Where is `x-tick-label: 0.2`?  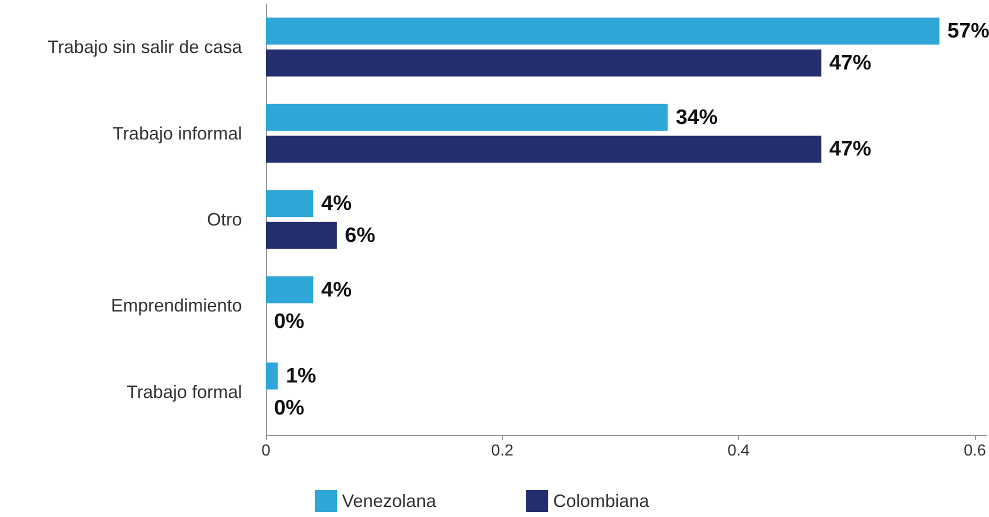 x-tick-label: 0.2 is located at coordinates (502, 451).